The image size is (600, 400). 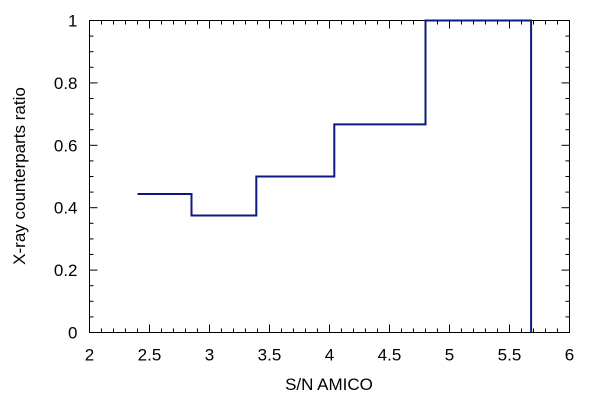 I want to click on x-tick-label: 2, so click(x=89, y=355).